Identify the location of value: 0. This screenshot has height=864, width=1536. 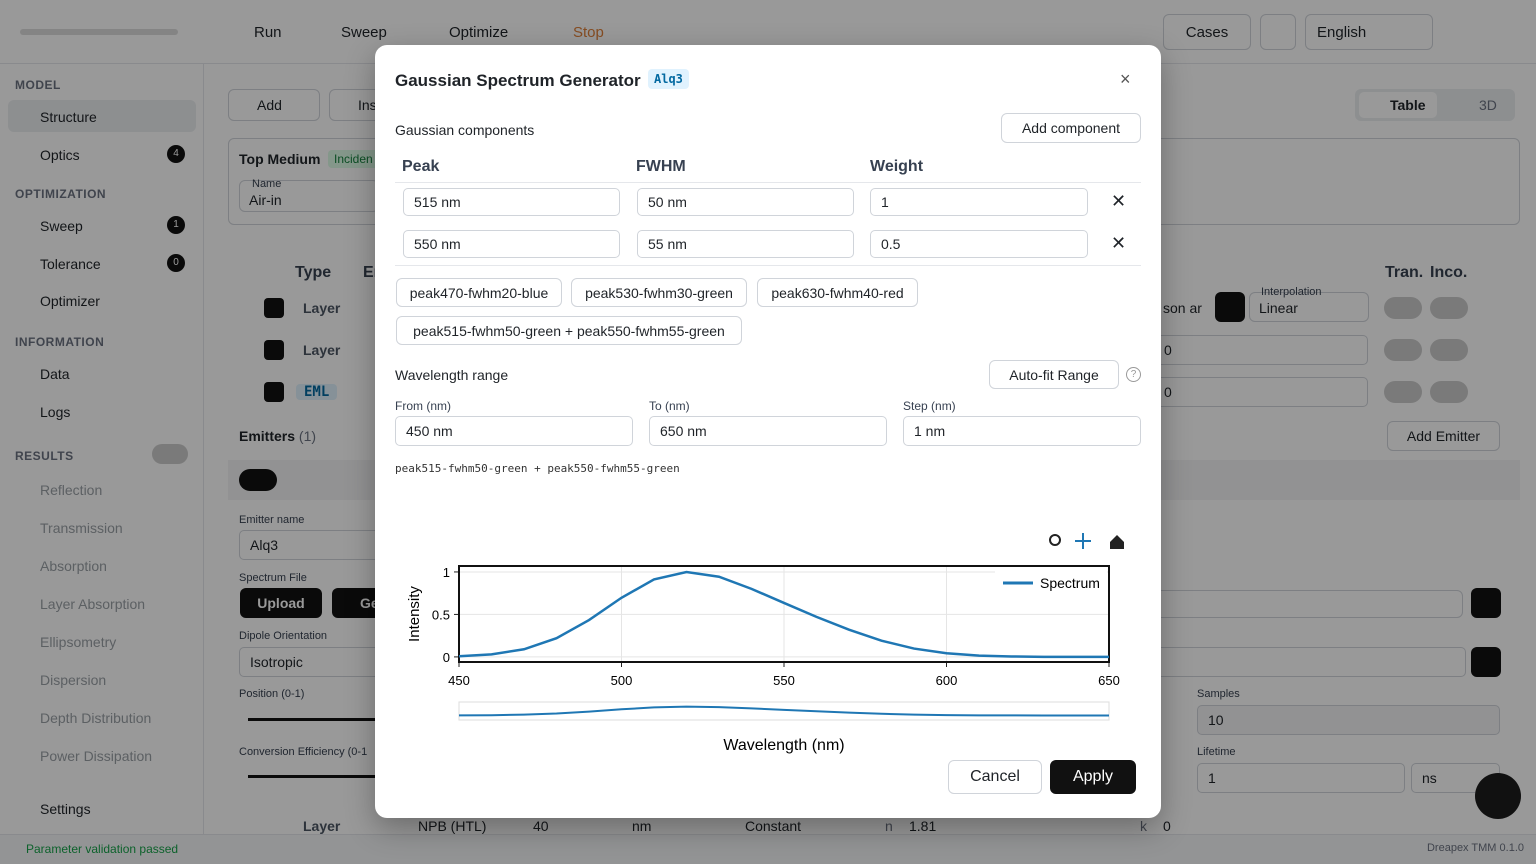
(1168, 392).